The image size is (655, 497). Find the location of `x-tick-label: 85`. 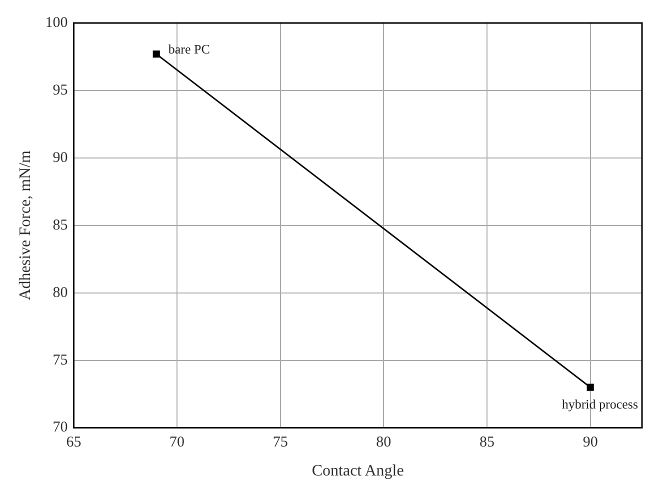

x-tick-label: 85 is located at coordinates (487, 442).